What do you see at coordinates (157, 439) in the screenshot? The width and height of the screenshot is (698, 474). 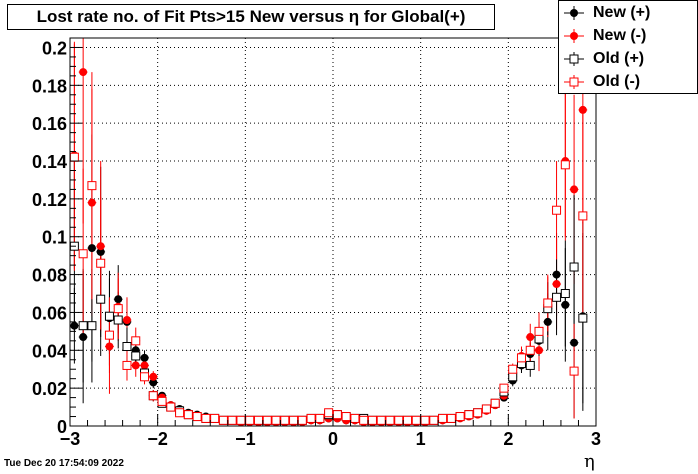 I see `x-tick-label: −2` at bounding box center [157, 439].